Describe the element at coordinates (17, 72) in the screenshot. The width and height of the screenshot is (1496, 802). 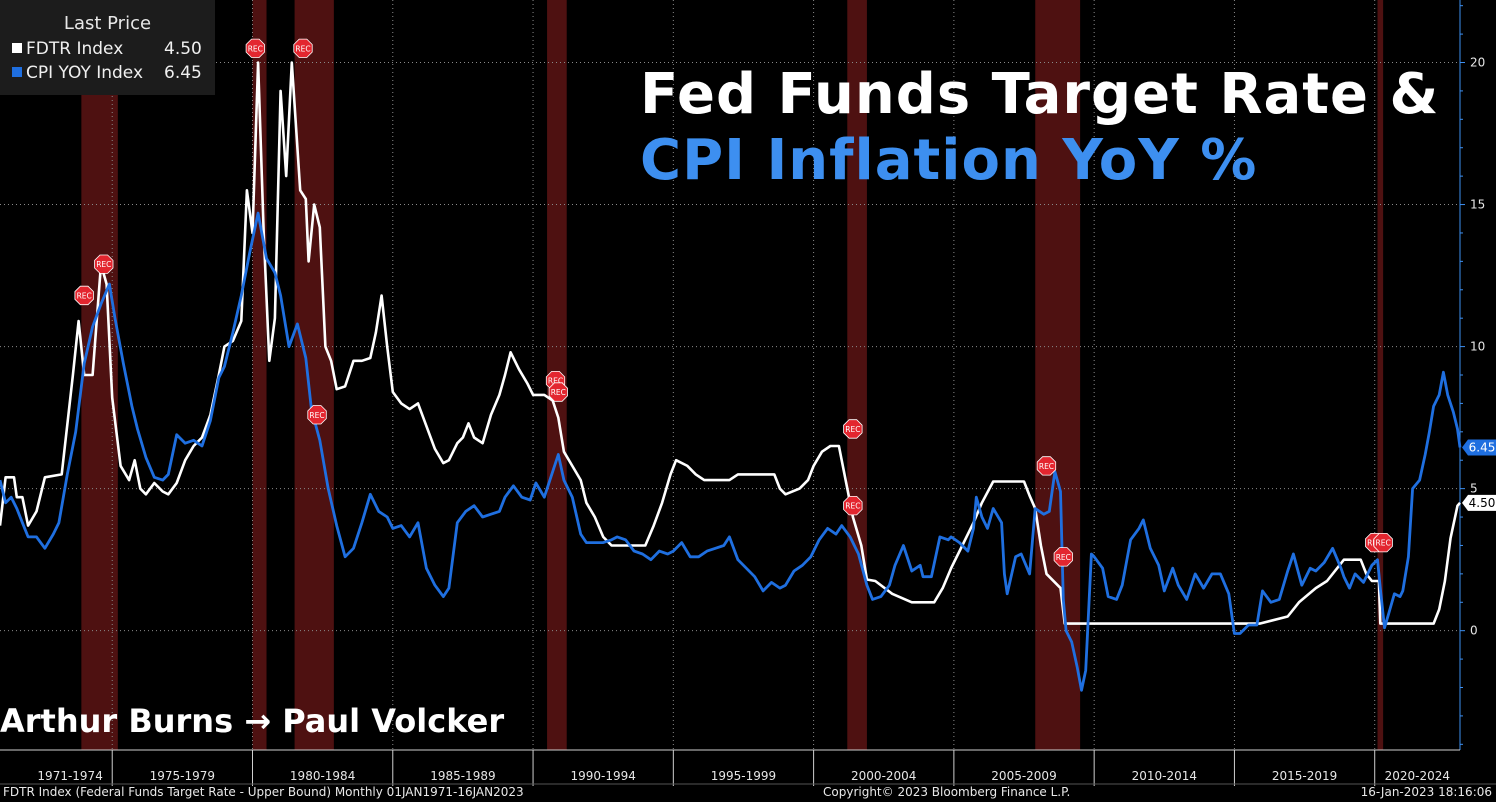
I see `legend-swatch-cpi` at that location.